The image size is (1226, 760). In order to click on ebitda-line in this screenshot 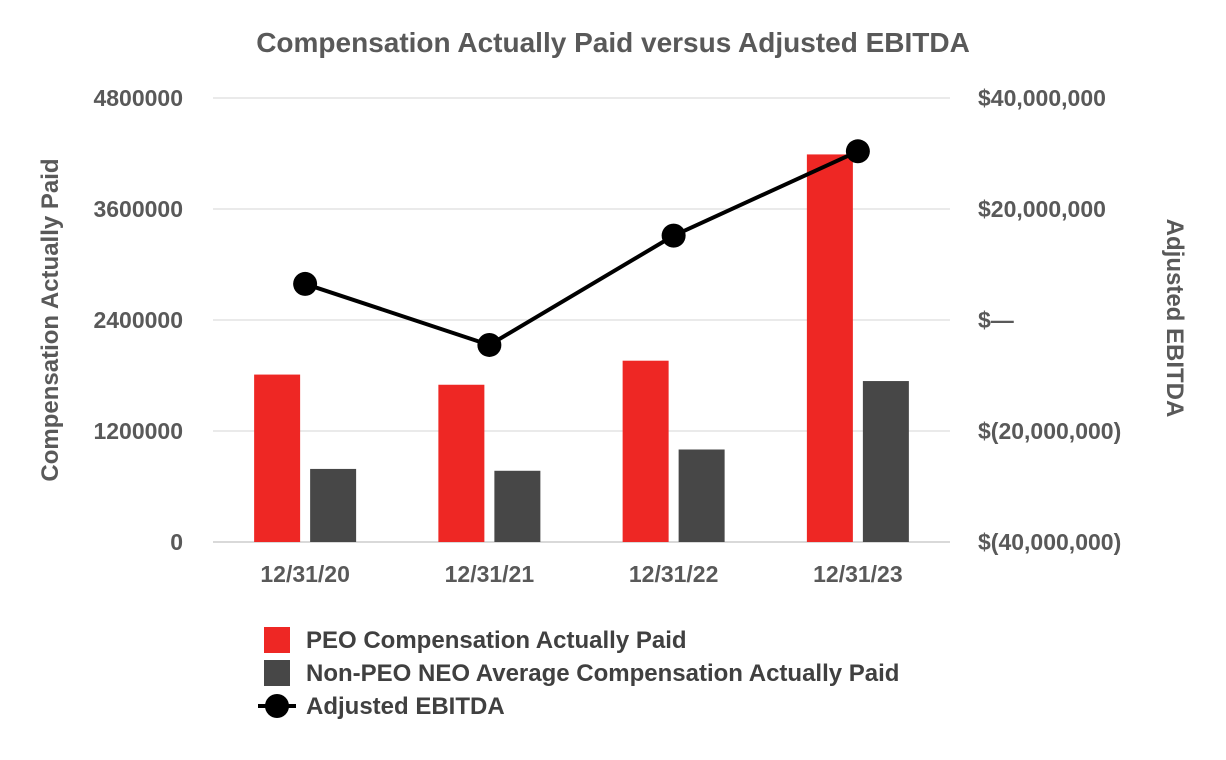, I will do `click(581, 248)`.